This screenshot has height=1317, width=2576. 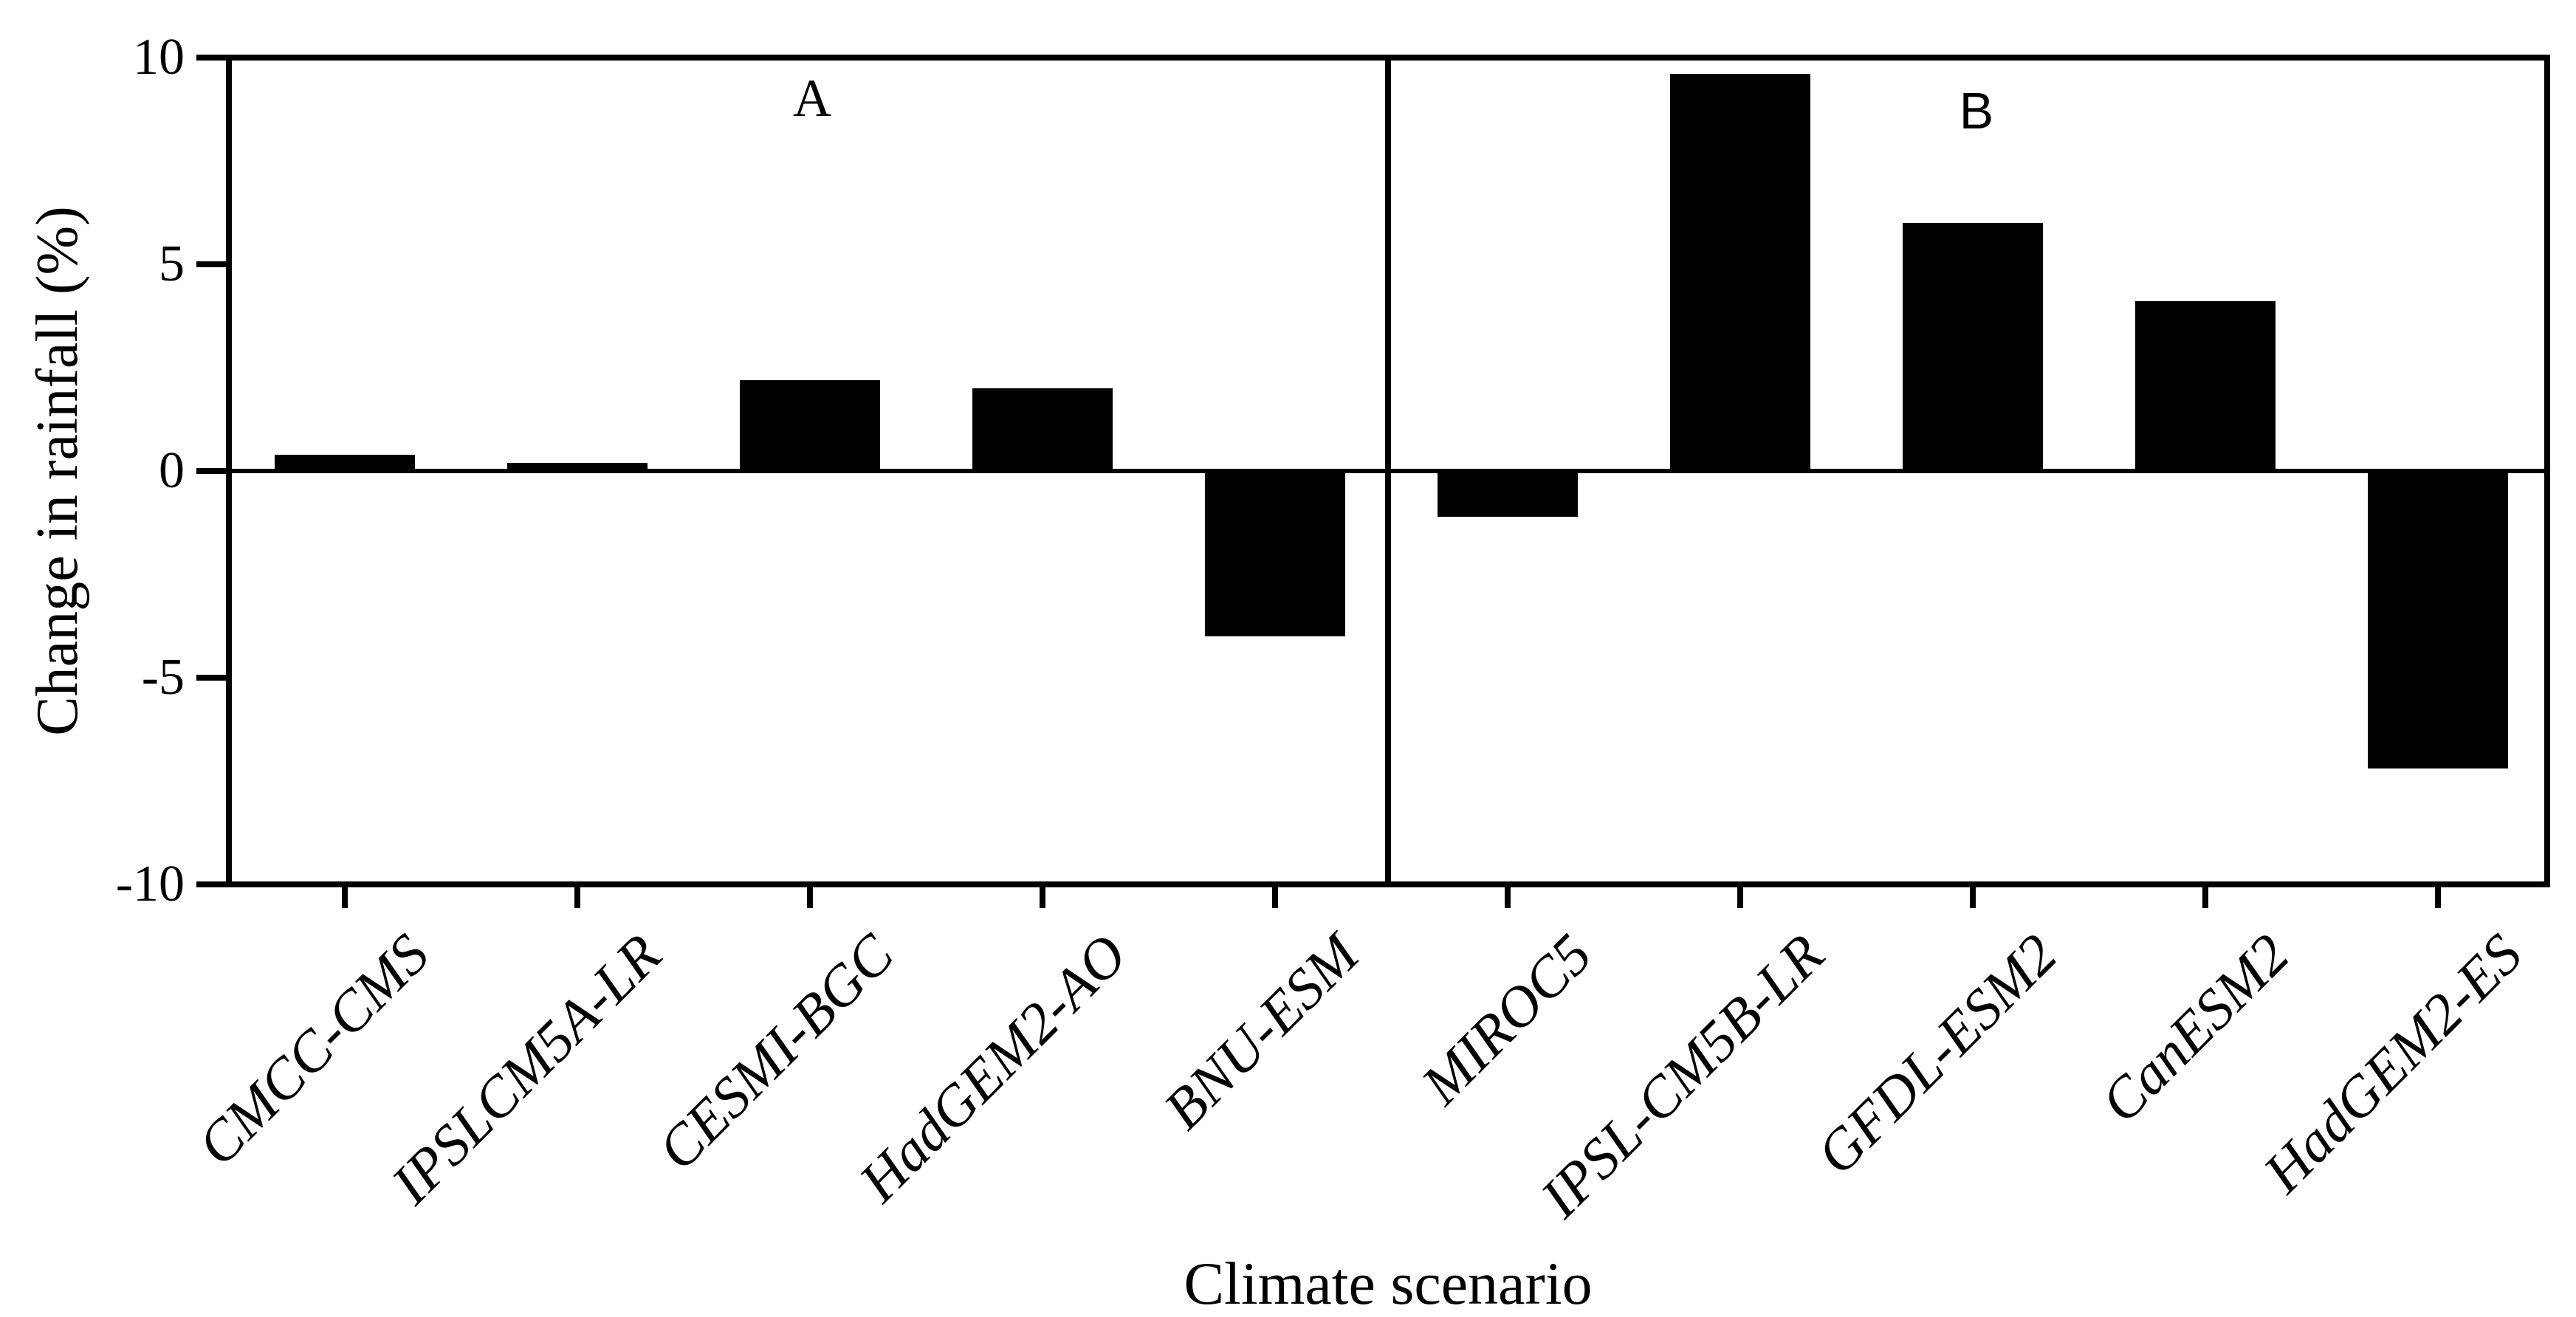 I want to click on y-axis-title: Change in rainfall (%), so click(x=58, y=471).